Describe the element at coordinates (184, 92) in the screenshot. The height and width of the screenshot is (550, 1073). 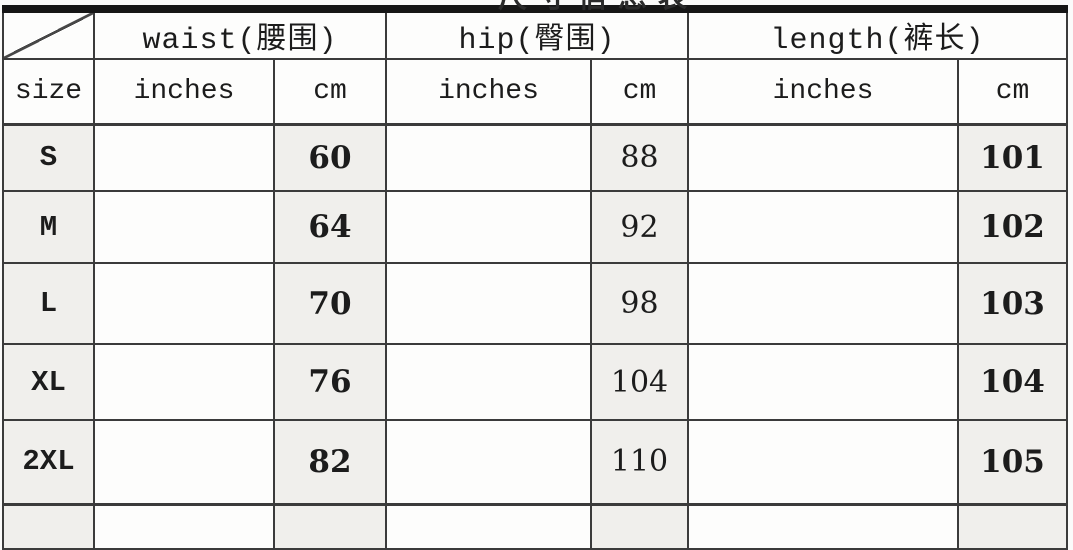
I see `waist-inches-header: inches` at that location.